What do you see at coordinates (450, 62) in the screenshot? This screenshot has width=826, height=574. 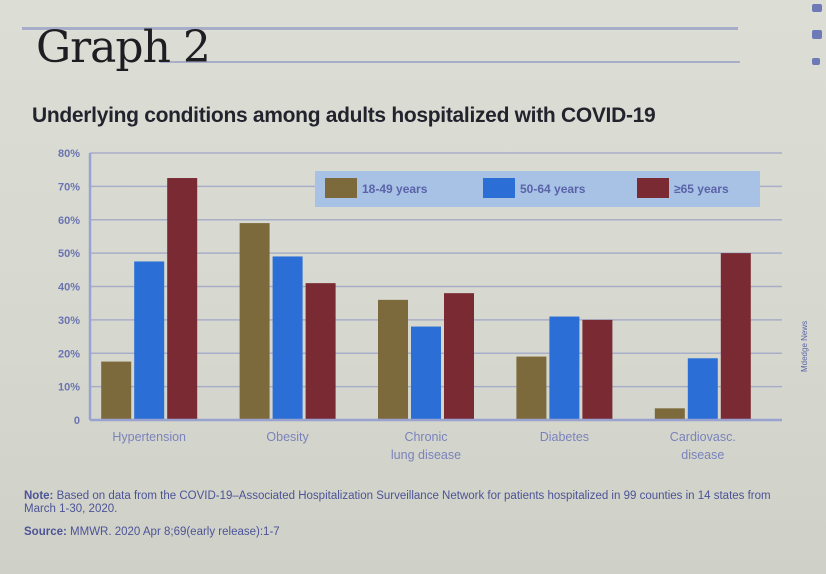 I see `title-rule-bottom` at bounding box center [450, 62].